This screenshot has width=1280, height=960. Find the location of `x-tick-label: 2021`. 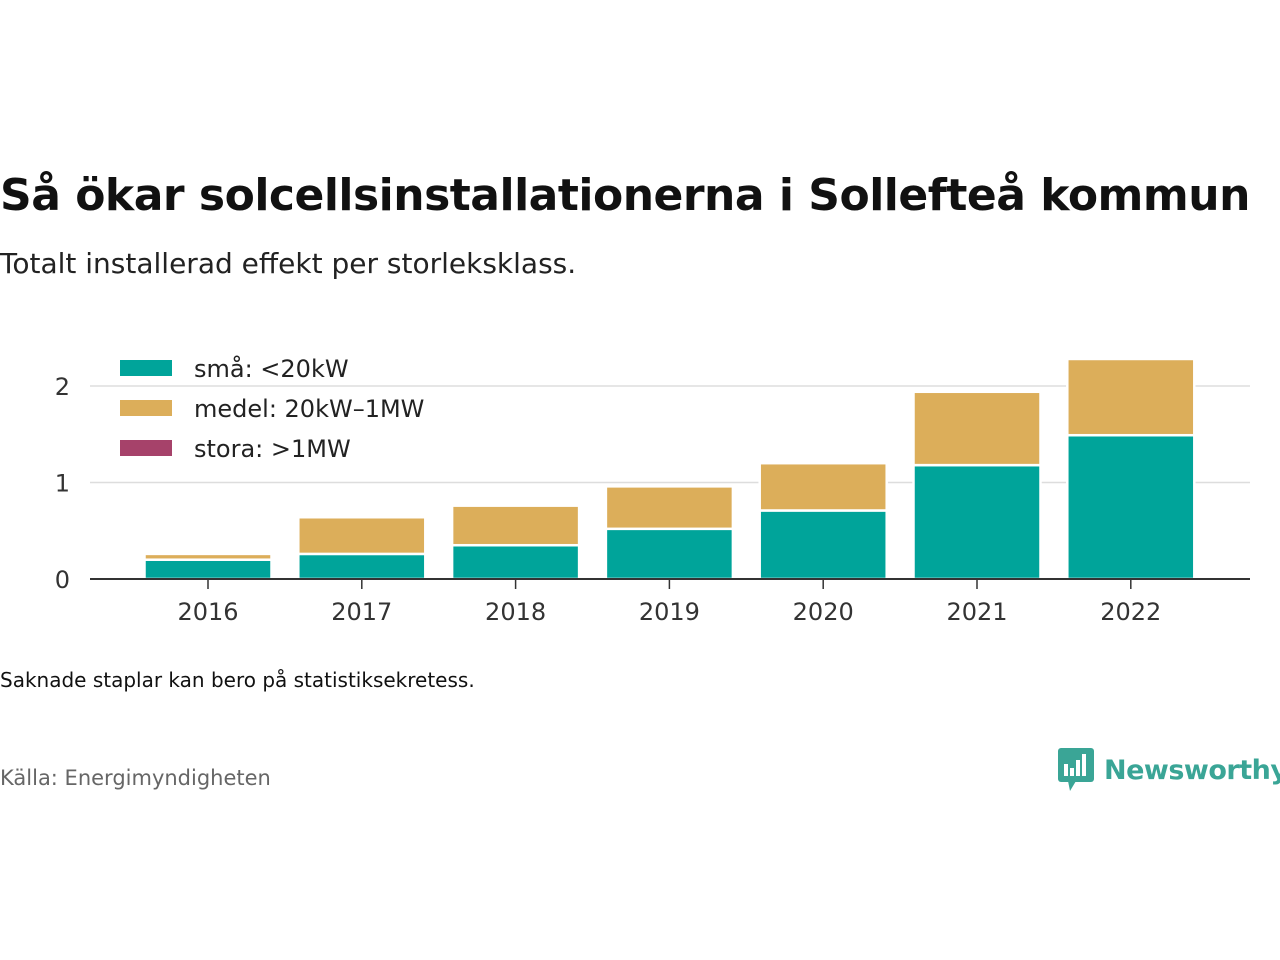

x-tick-label: 2021 is located at coordinates (976, 612).